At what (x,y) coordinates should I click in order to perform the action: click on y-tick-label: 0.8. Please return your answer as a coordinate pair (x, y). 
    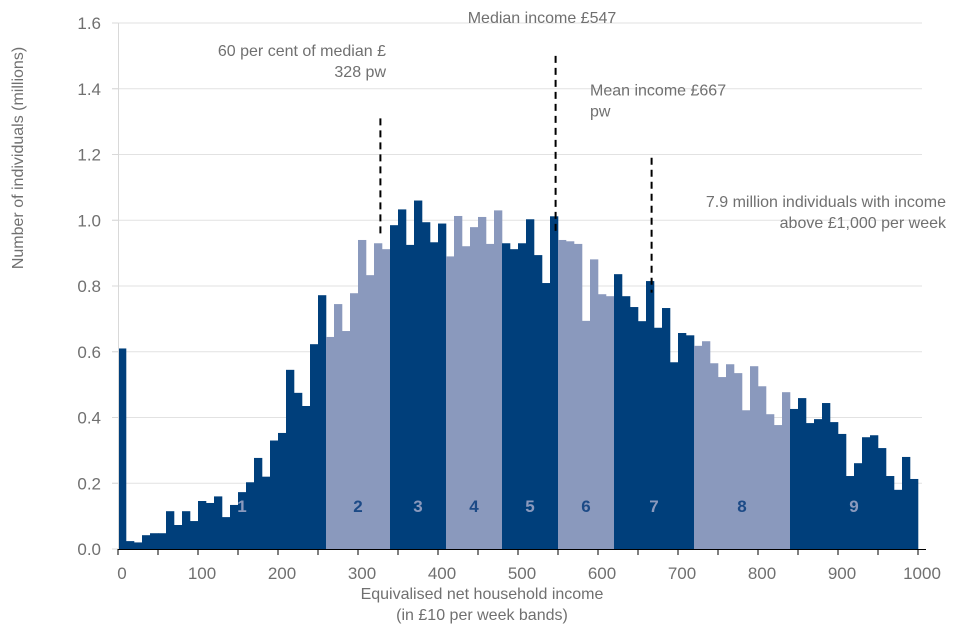
    Looking at the image, I should click on (89, 286).